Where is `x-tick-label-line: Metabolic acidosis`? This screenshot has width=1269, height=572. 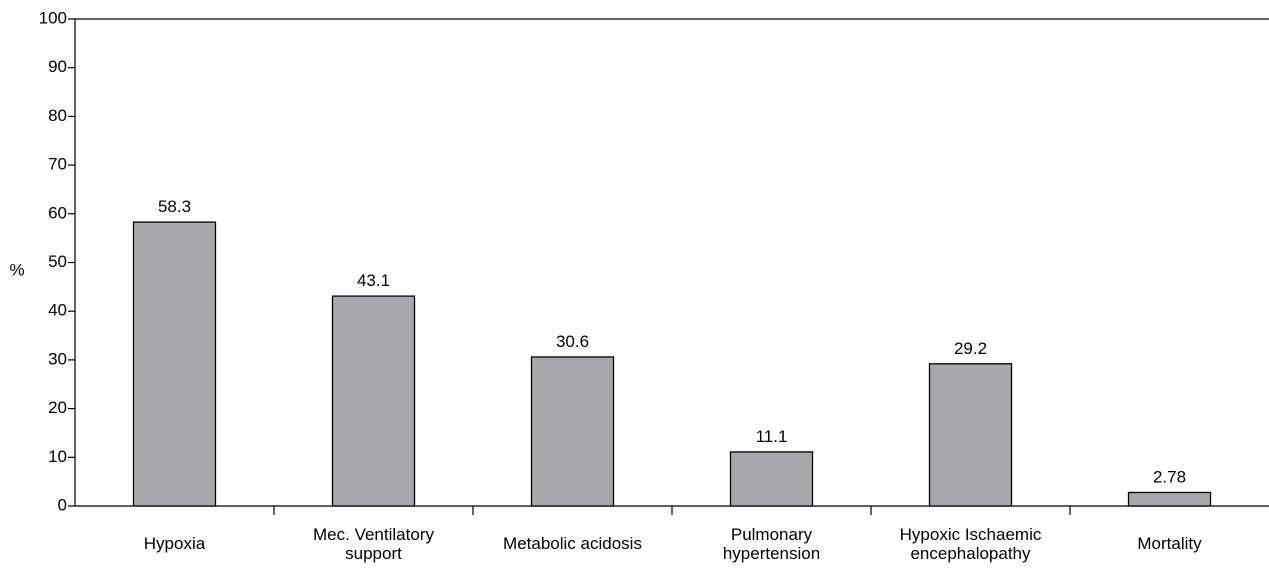 x-tick-label-line: Metabolic acidosis is located at coordinates (572, 543).